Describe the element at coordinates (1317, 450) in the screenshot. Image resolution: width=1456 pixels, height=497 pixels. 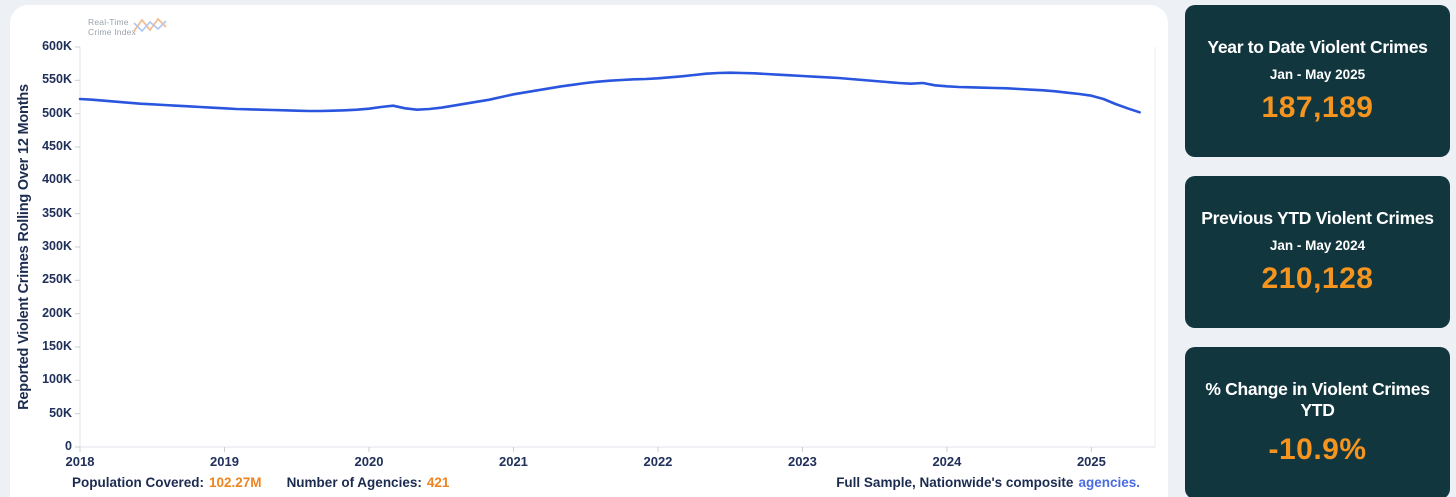
I see `card-value: -10.9%` at that location.